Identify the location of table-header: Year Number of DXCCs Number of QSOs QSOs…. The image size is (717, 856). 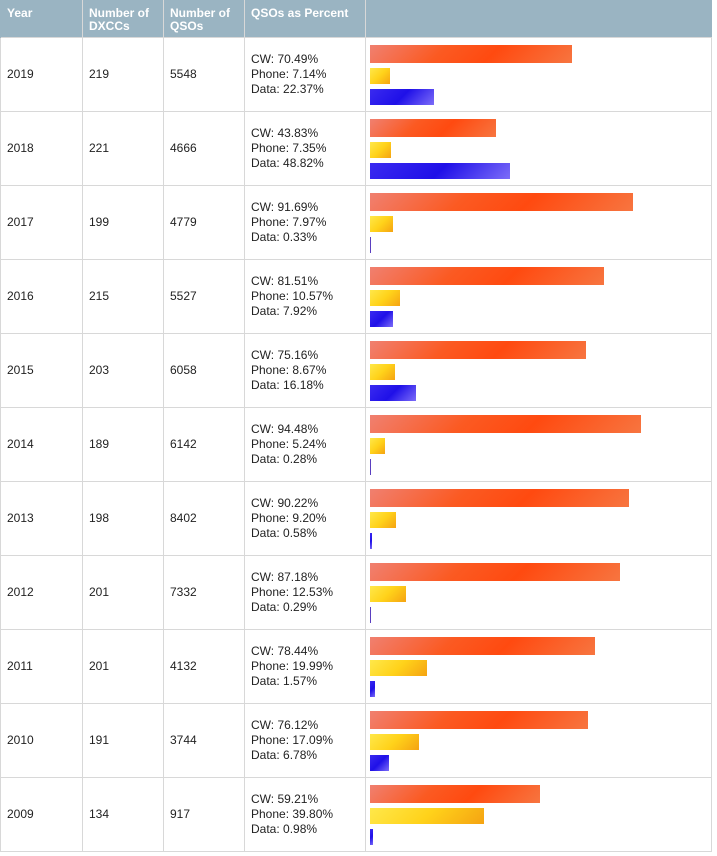
(356, 19).